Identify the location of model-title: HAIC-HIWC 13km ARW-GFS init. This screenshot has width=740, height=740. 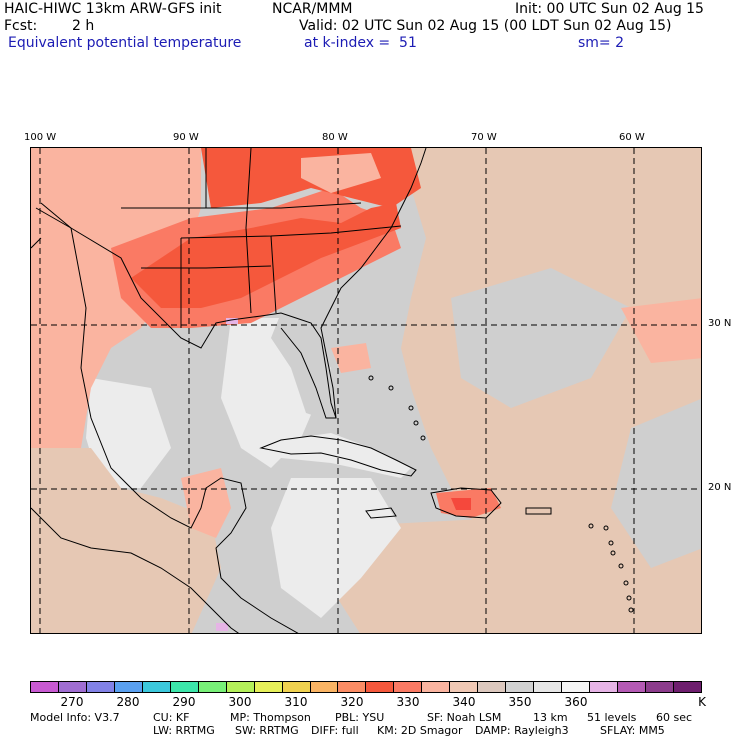
(113, 9).